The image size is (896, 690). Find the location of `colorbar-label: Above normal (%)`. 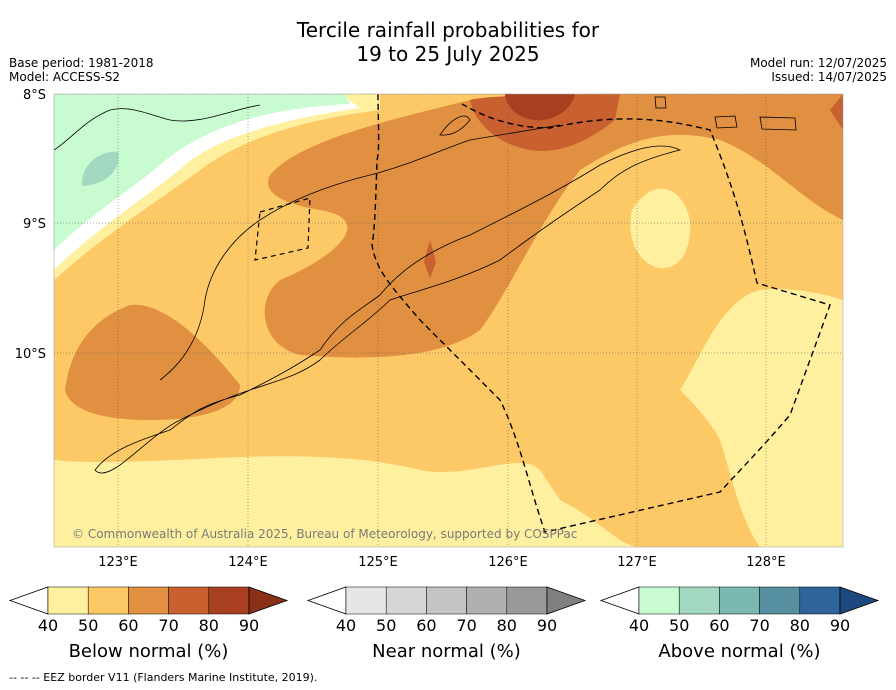

colorbar-label: Above normal (%) is located at coordinates (739, 651).